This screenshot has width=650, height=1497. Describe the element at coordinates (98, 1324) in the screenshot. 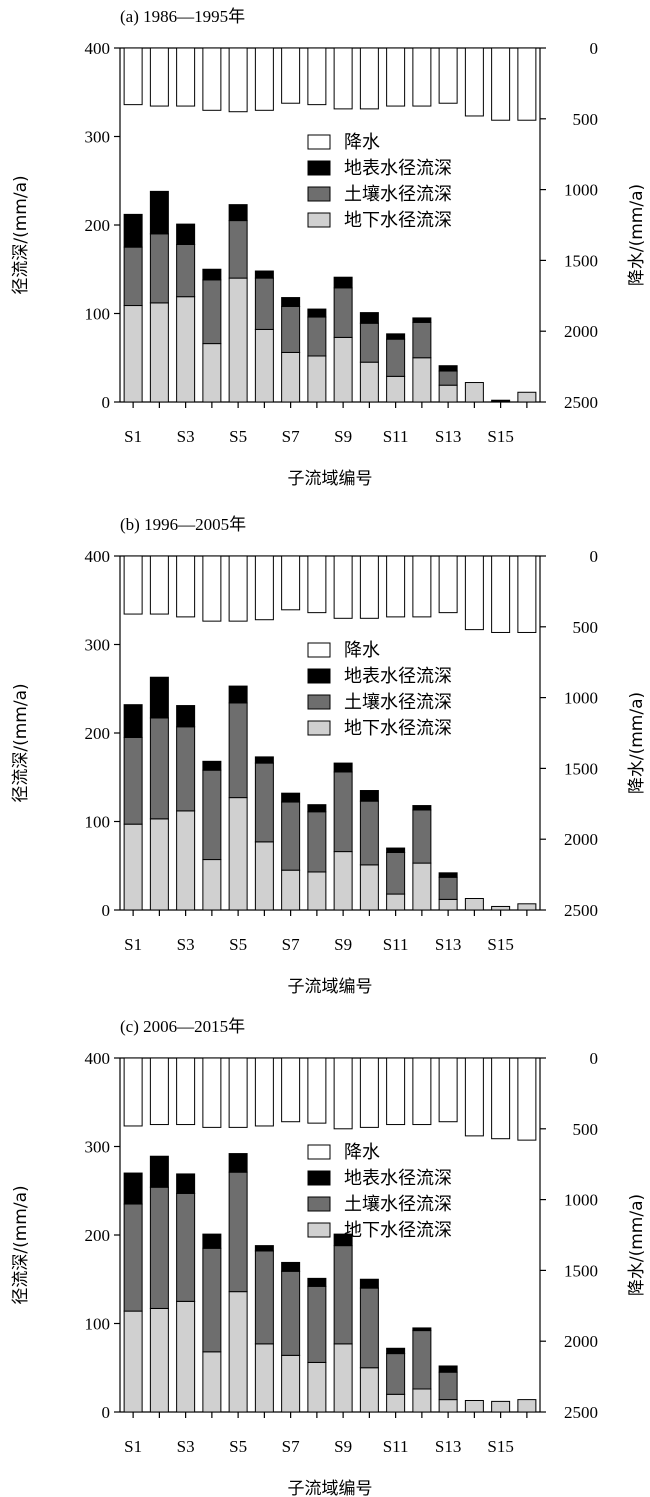

I see `y-tick-label: 100` at that location.